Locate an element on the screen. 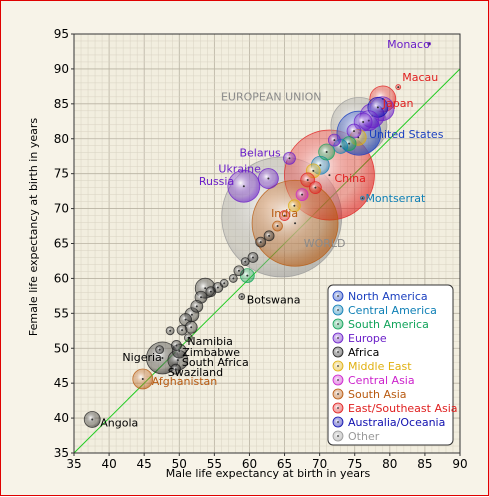 This screenshot has width=489, height=497. label-european-union: EUROPEAN UNION is located at coordinates (271, 96).